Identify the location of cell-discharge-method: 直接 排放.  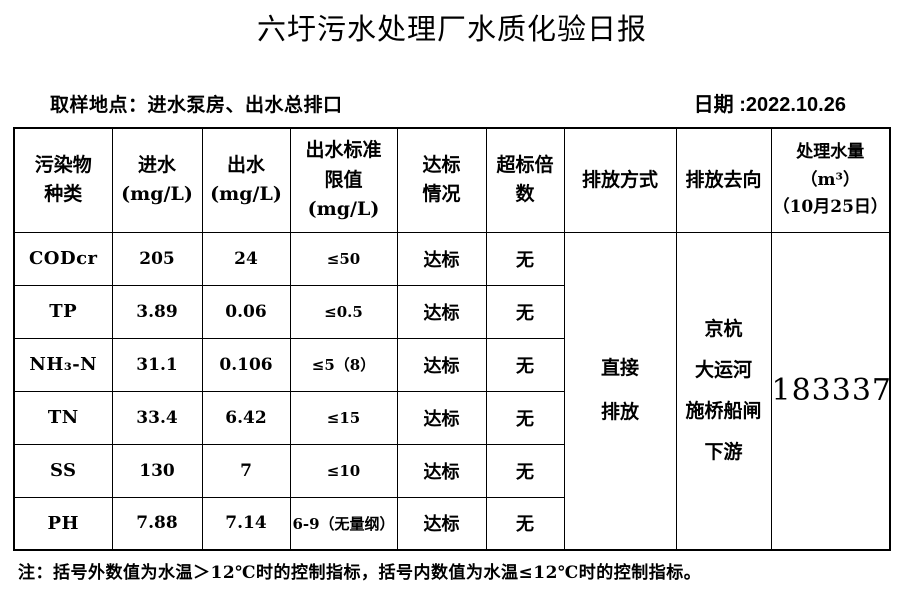
(620, 391).